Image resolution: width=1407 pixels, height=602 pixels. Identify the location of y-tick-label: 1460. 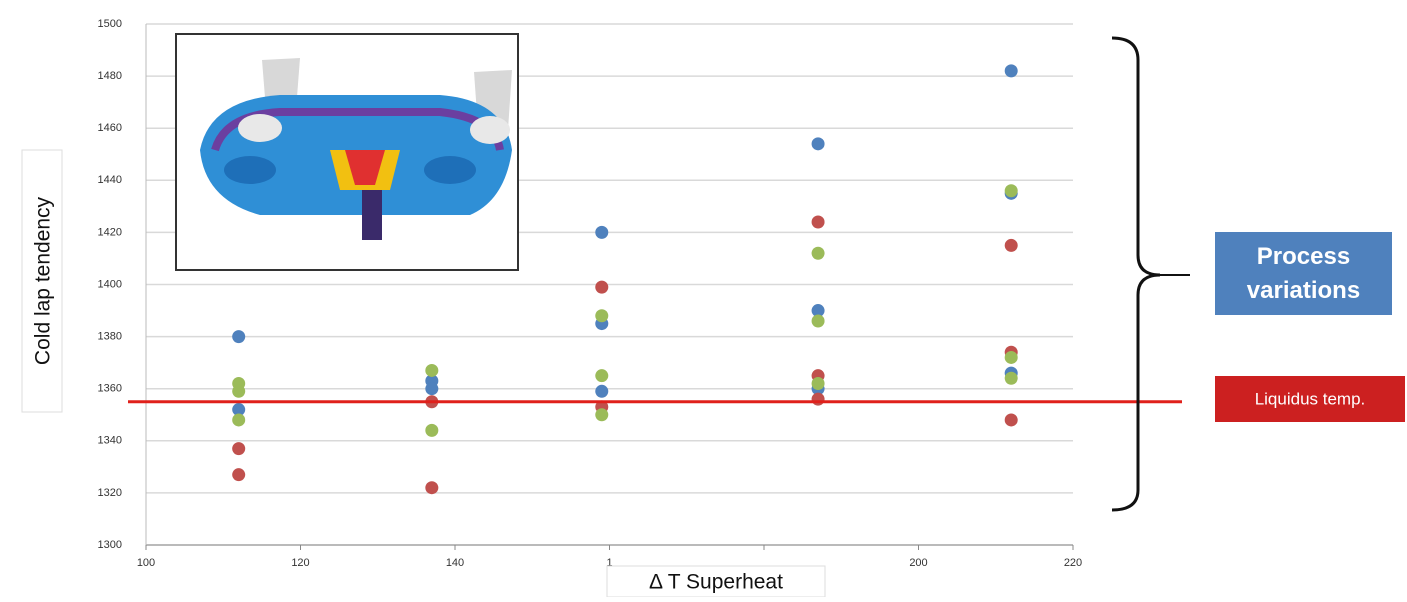
(110, 128).